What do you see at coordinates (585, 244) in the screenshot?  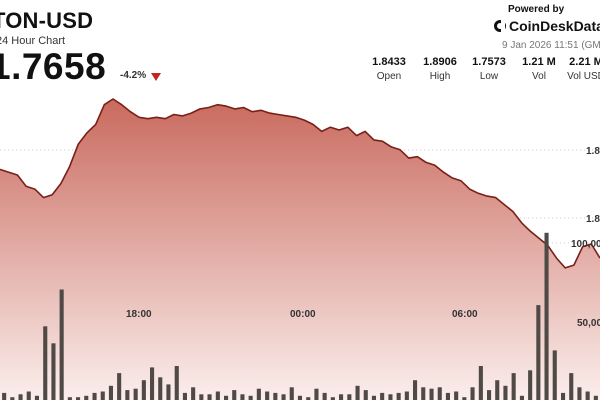 I see `y-tick-label: 100,00` at bounding box center [585, 244].